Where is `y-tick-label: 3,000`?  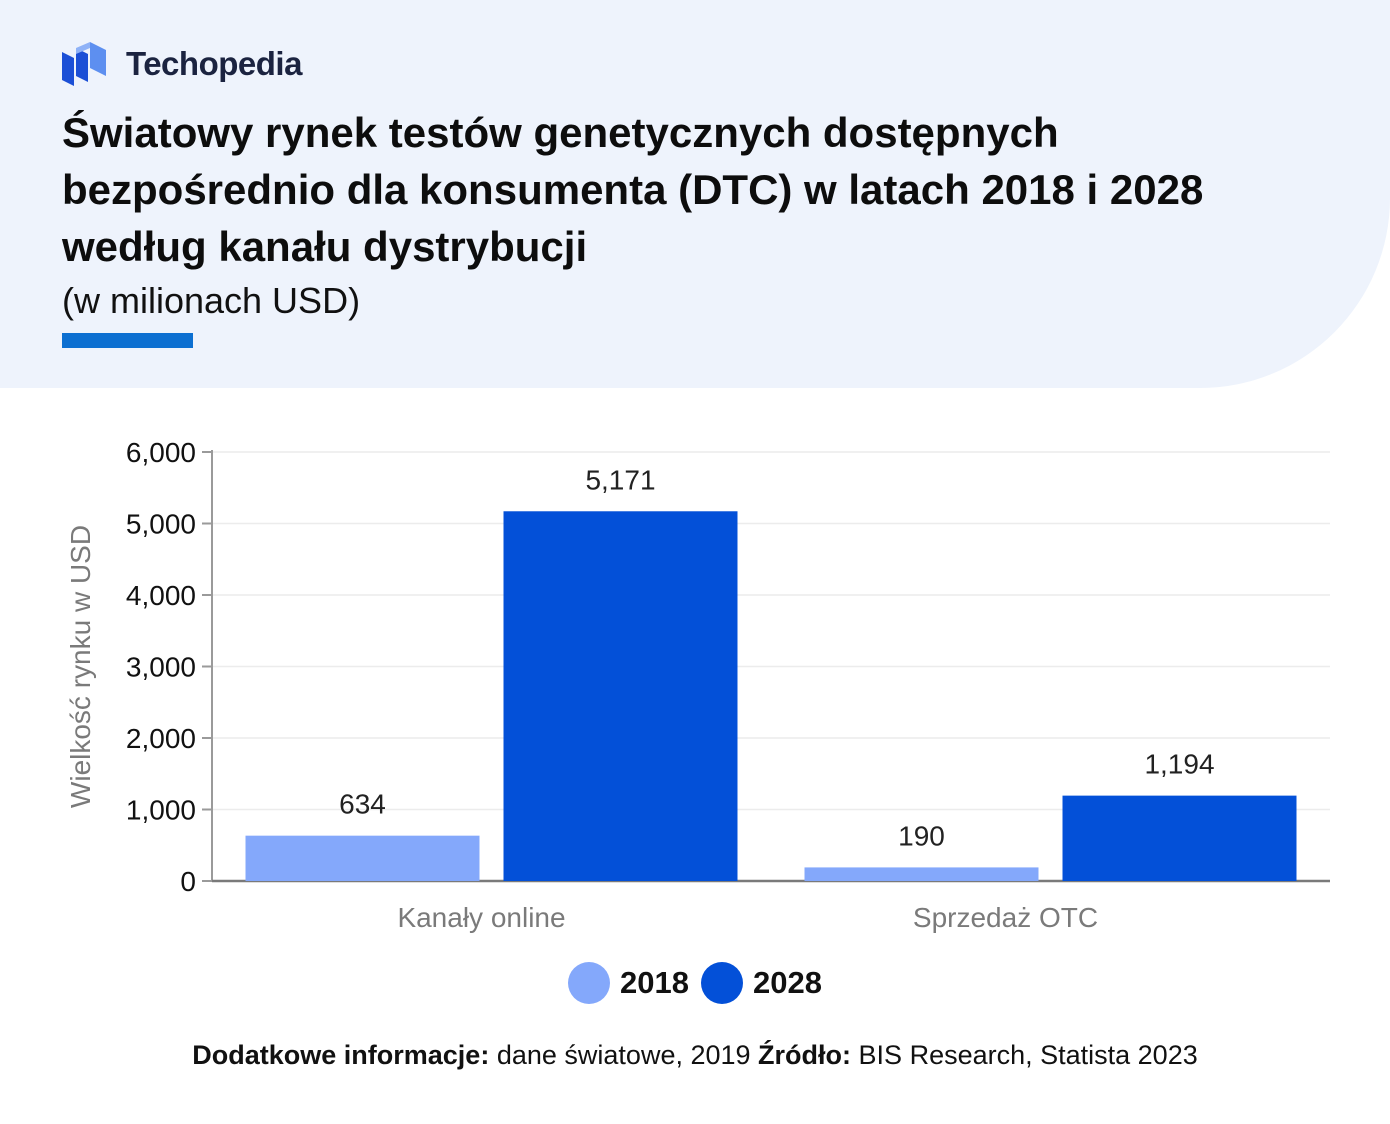 y-tick-label: 3,000 is located at coordinates (161, 667).